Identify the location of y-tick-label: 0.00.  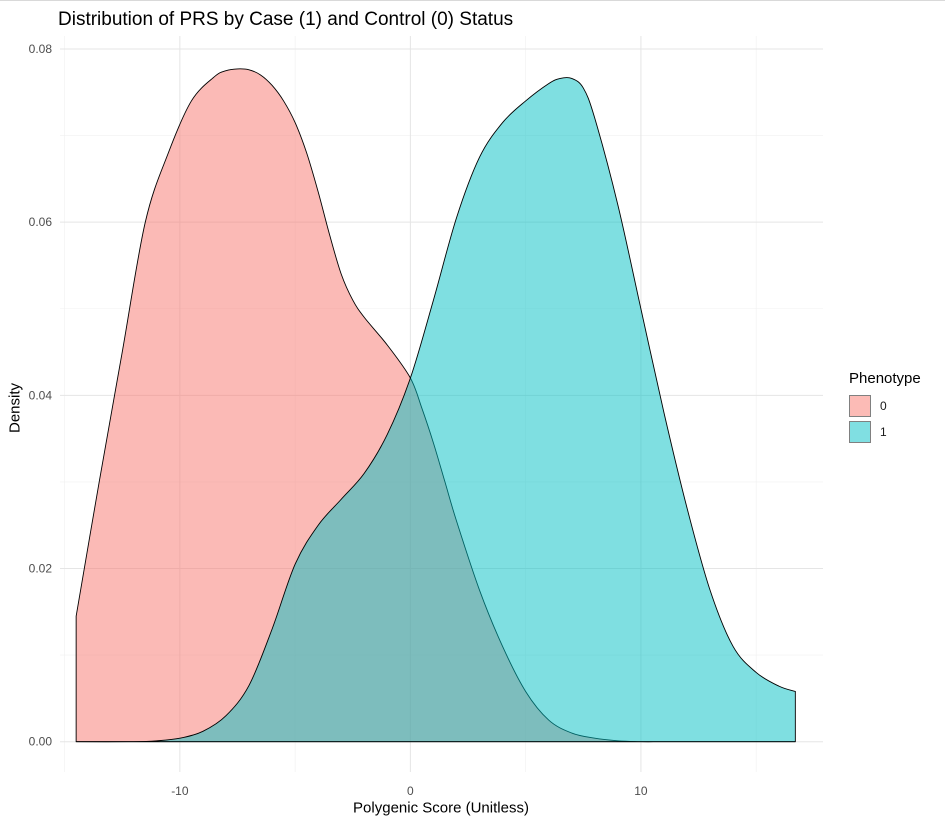
(41, 742).